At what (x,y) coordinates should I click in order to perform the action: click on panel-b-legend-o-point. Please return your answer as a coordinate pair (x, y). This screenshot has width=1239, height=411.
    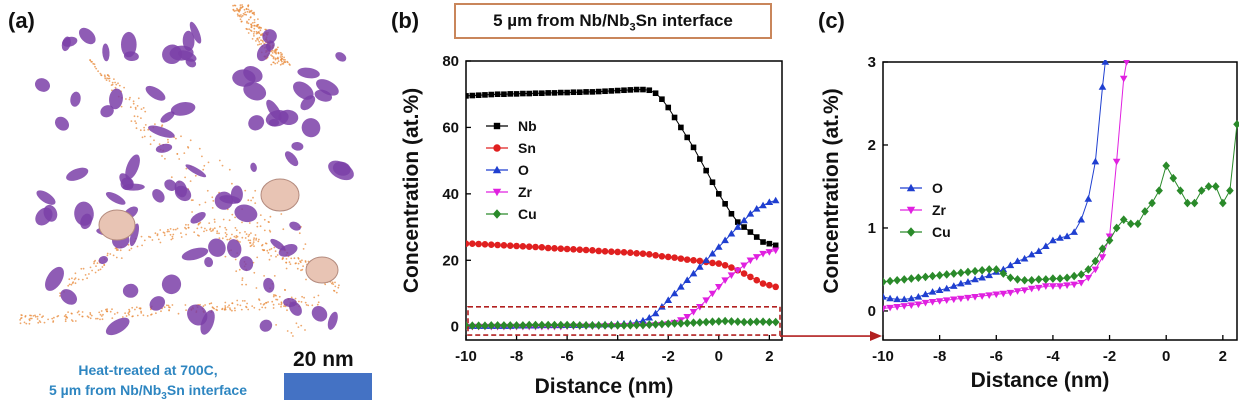
    Looking at the image, I should click on (497, 169).